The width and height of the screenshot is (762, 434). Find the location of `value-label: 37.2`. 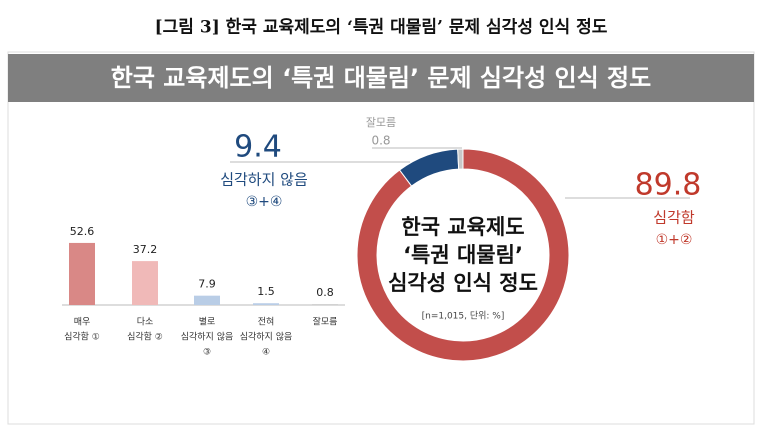

value-label: 37.2 is located at coordinates (145, 249).